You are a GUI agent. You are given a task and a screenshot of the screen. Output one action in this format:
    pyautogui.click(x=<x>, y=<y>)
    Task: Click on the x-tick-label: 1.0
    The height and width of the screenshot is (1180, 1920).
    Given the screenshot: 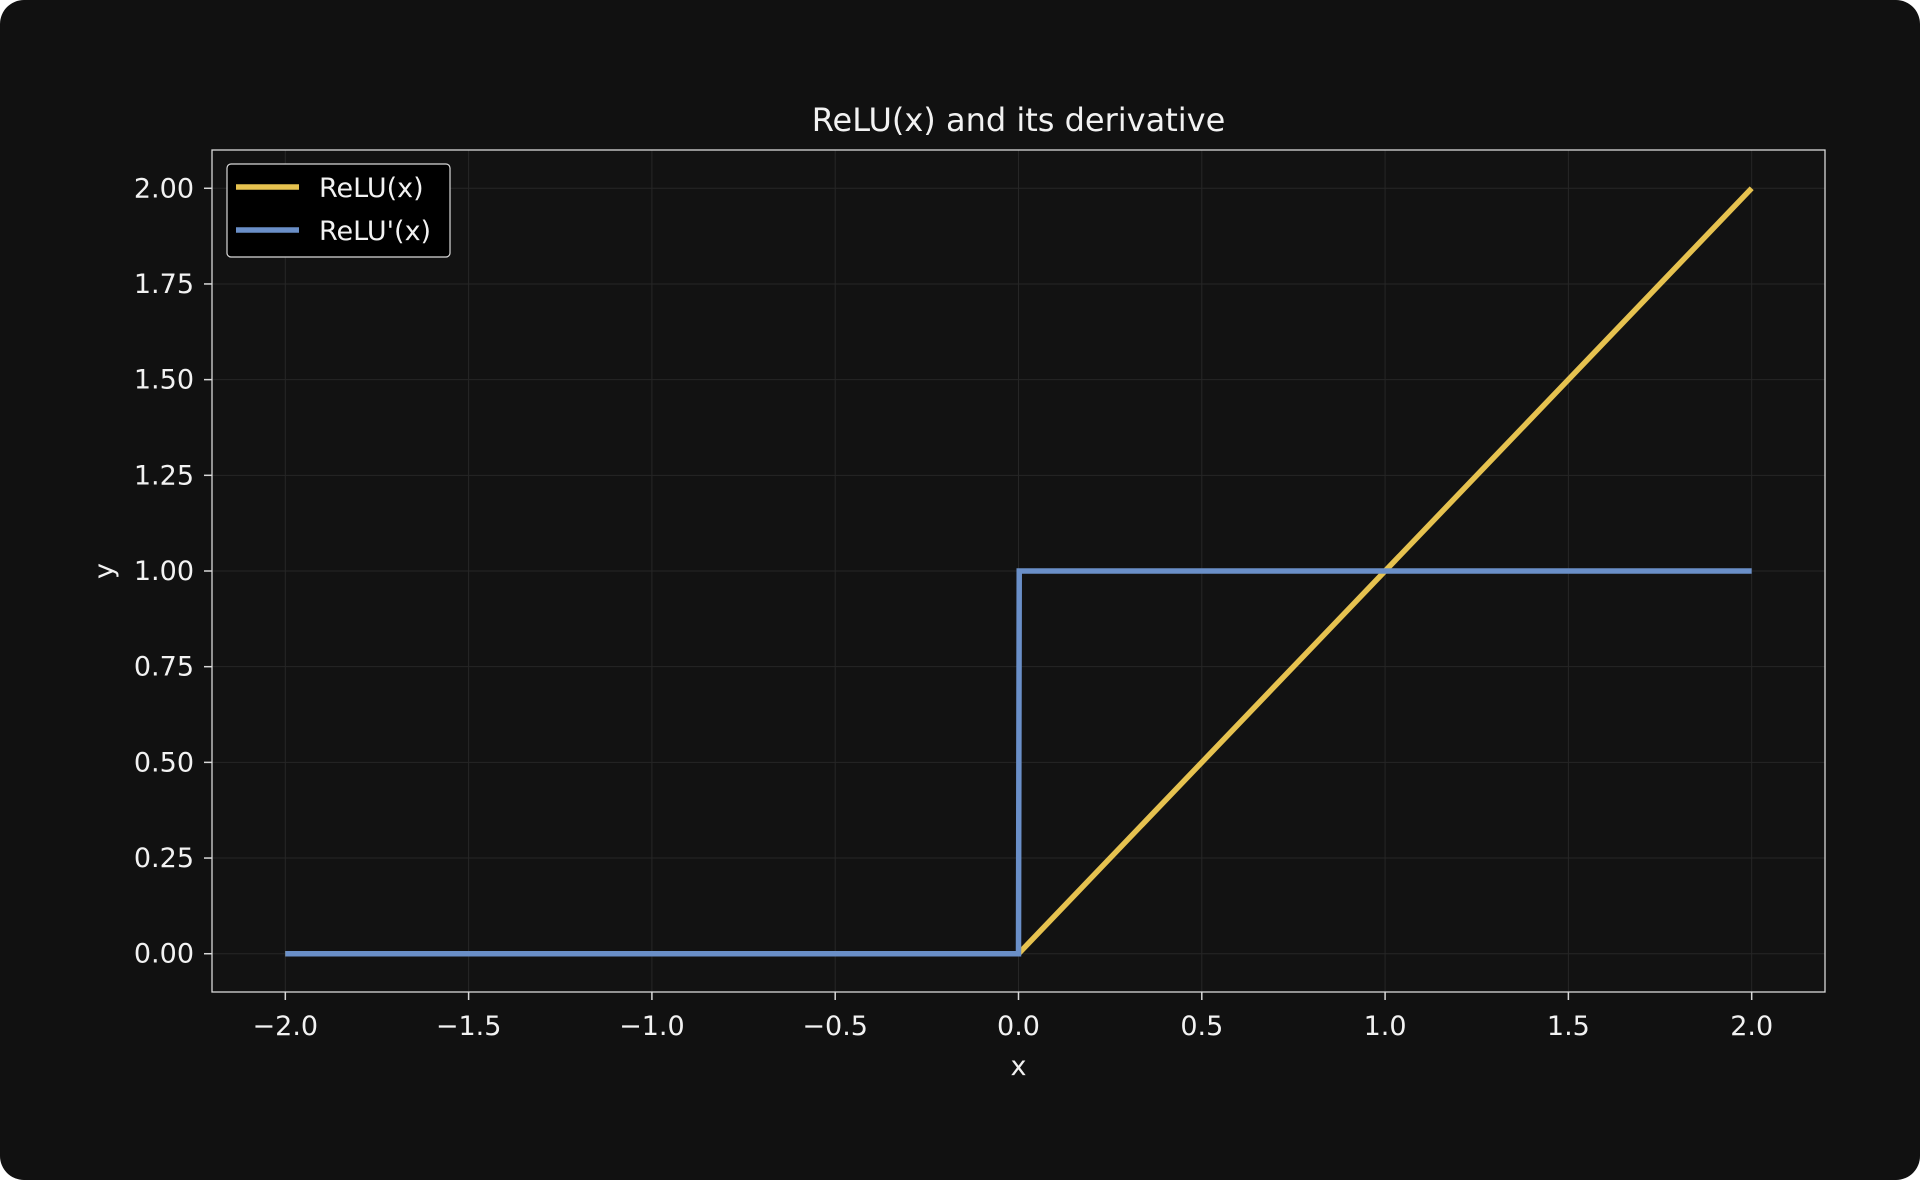 What is the action you would take?
    pyautogui.click(x=1385, y=1026)
    